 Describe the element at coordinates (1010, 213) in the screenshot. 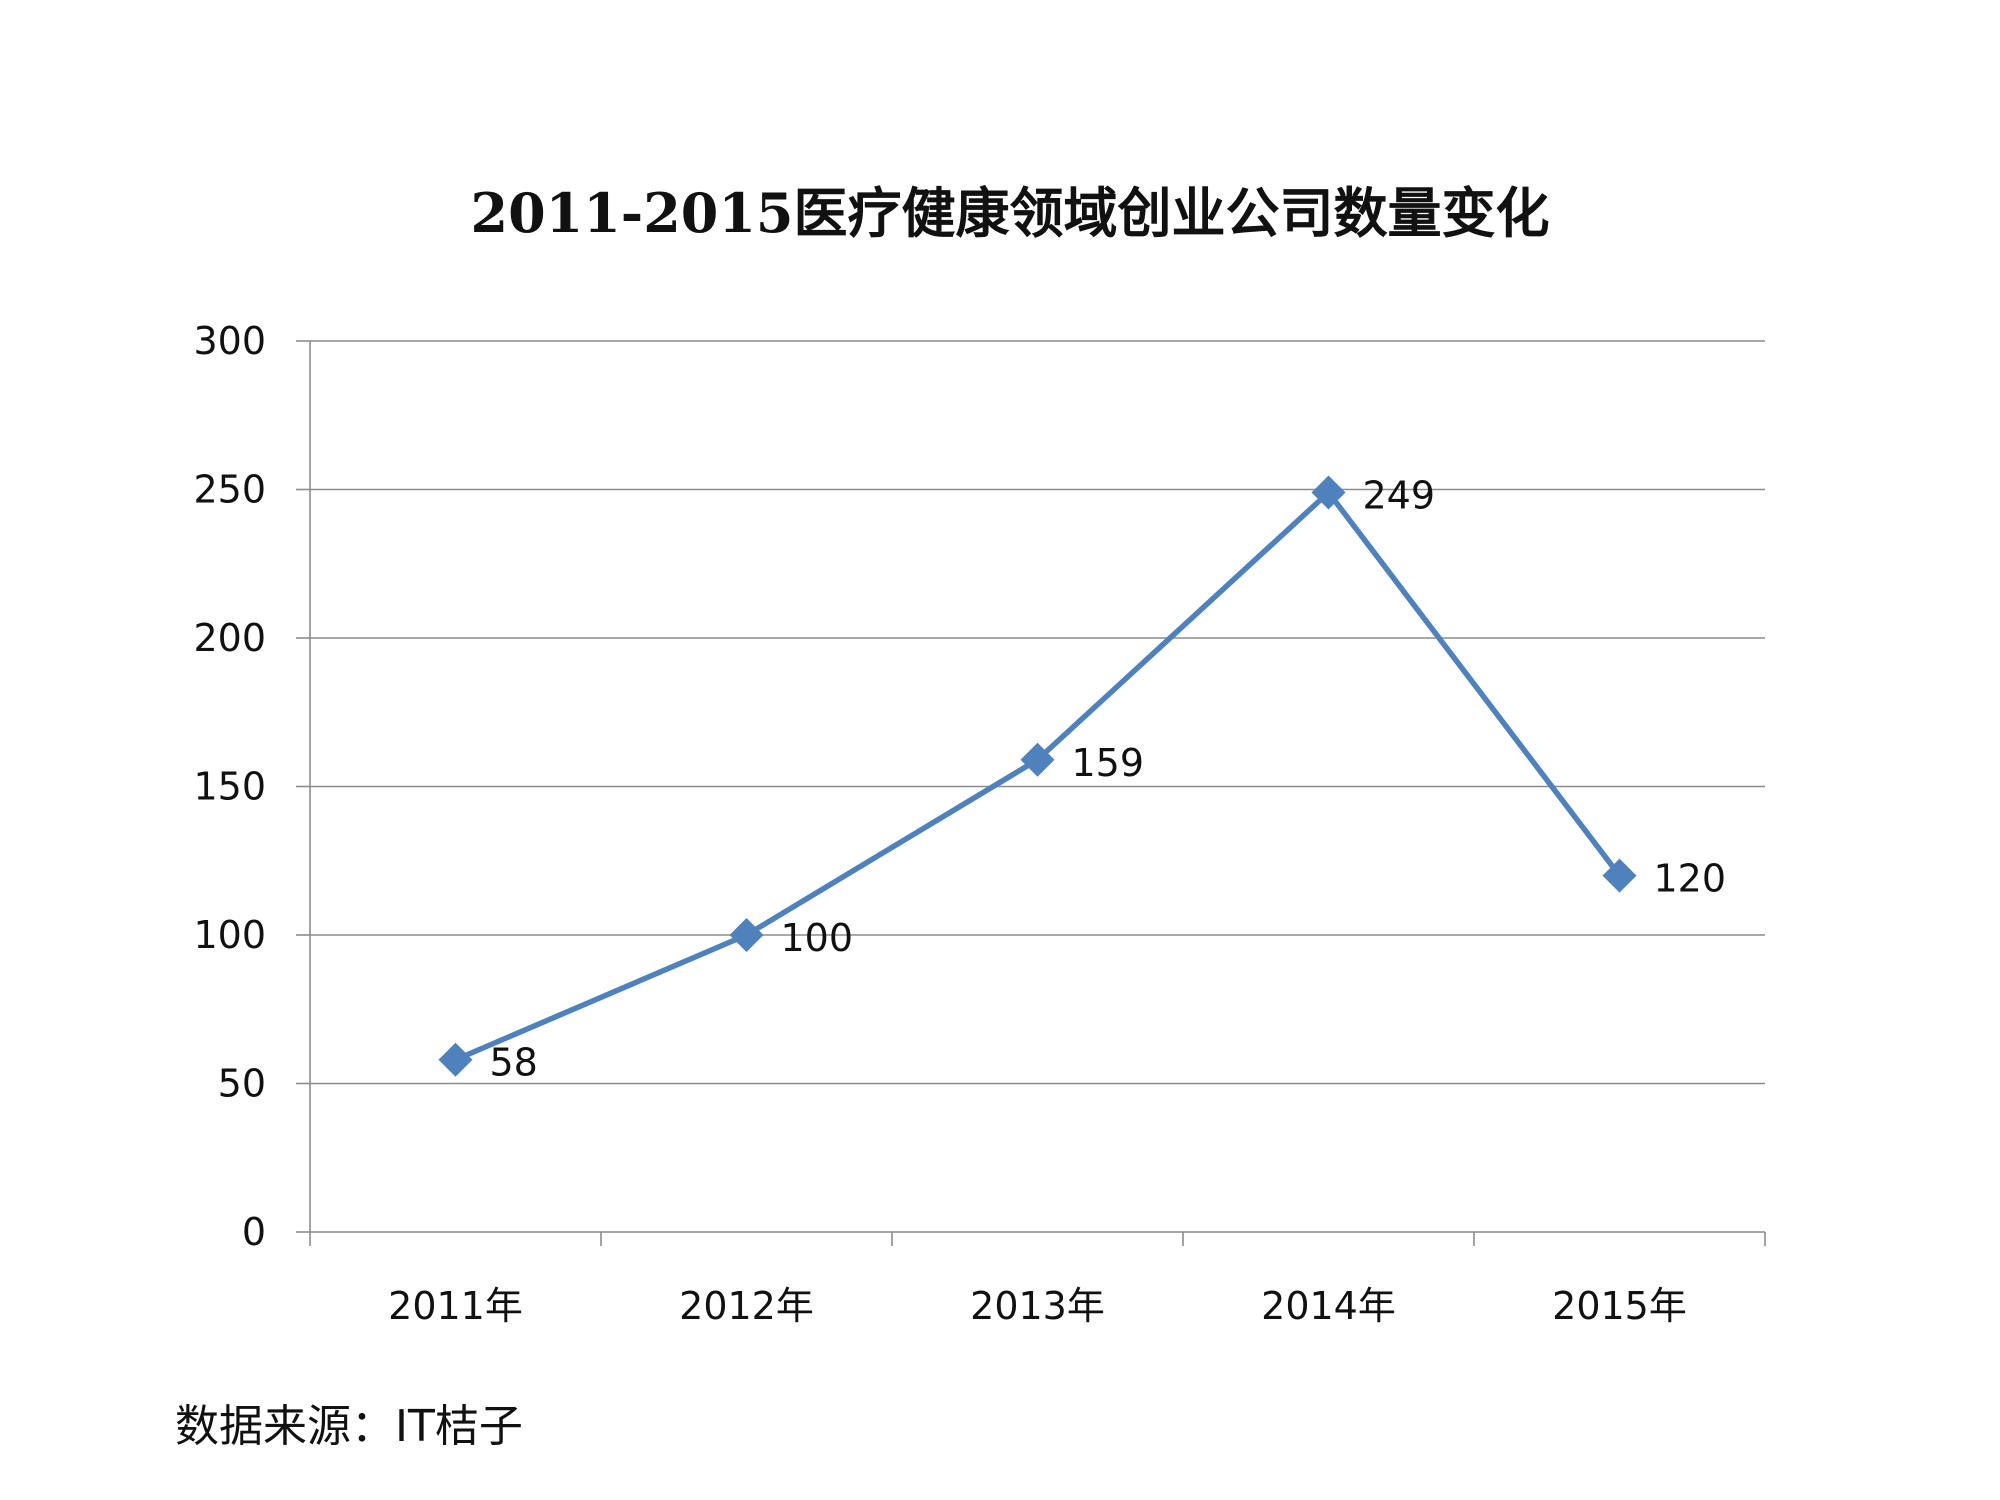

I see `chart-title: 2011-2015医疗健康领域创业公司数量变化` at that location.